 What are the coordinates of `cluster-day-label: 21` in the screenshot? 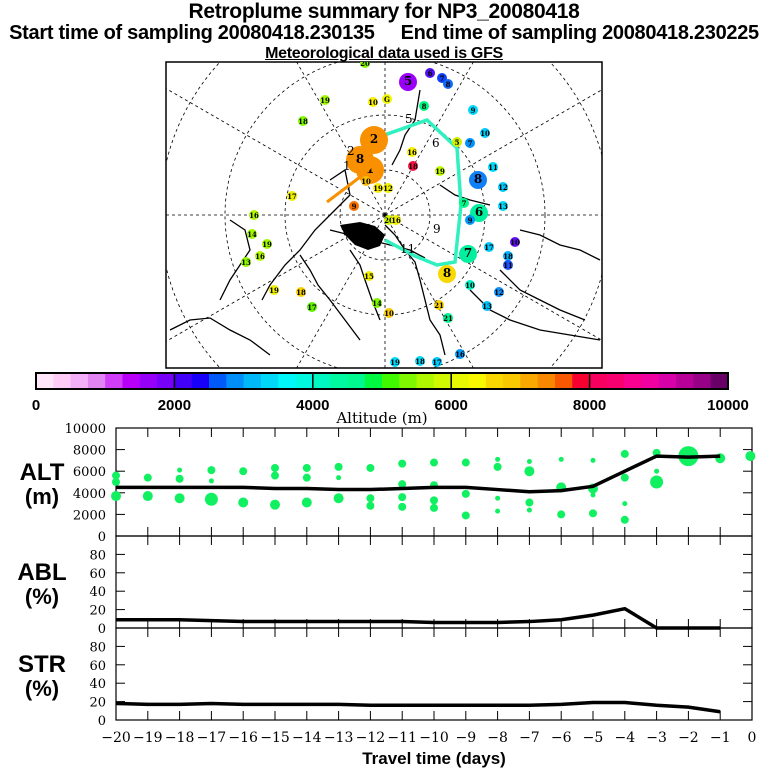 It's located at (448, 318).